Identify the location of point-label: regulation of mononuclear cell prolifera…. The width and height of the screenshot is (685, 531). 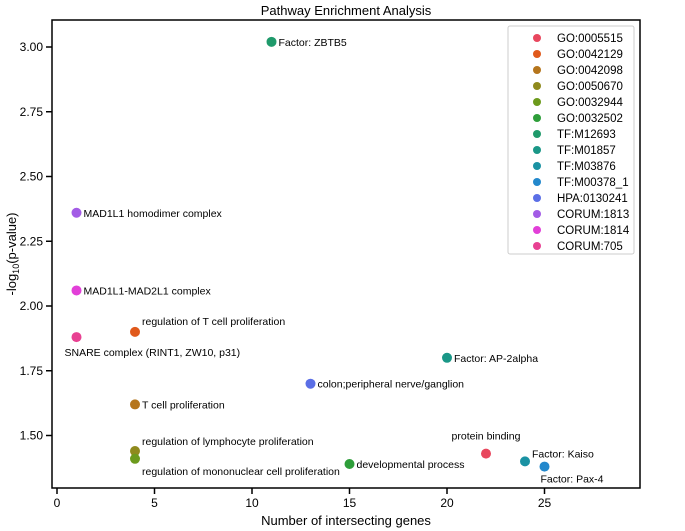
(241, 472).